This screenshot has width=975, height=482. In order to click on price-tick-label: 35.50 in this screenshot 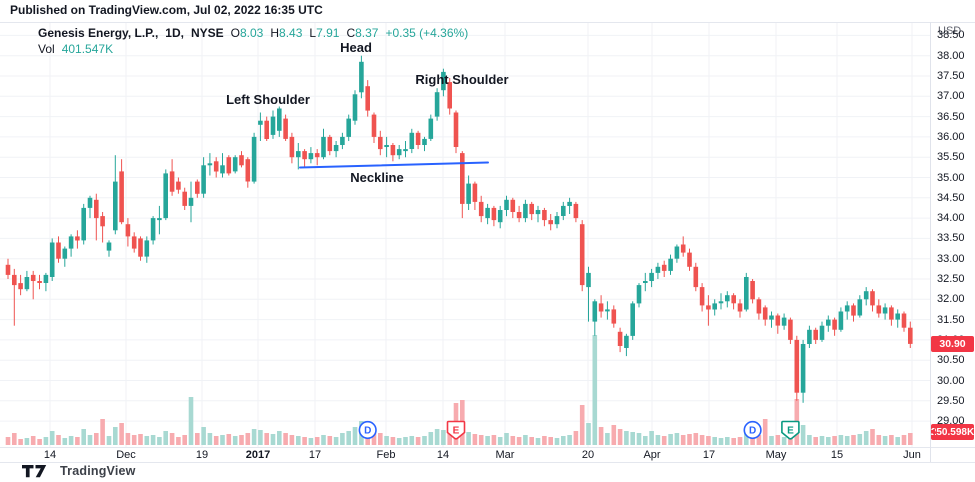, I will do `click(951, 157)`.